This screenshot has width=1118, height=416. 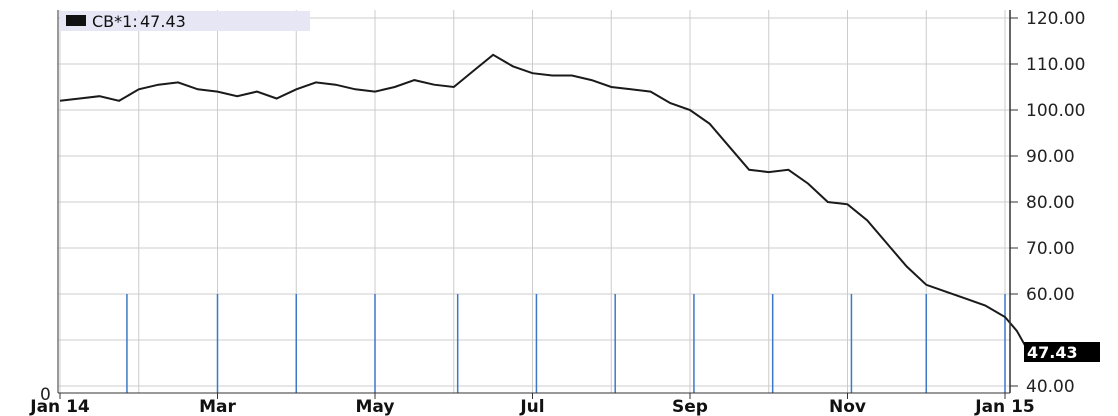 I want to click on y-tick-label: 70.00, so click(x=1050, y=249).